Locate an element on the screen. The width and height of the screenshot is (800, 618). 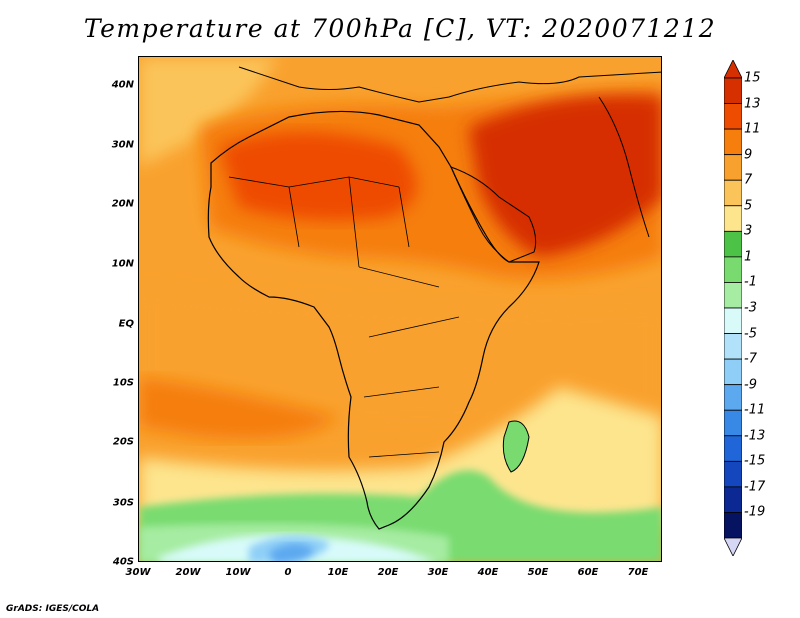
colorbar-label: -13 is located at coordinates (755, 436).